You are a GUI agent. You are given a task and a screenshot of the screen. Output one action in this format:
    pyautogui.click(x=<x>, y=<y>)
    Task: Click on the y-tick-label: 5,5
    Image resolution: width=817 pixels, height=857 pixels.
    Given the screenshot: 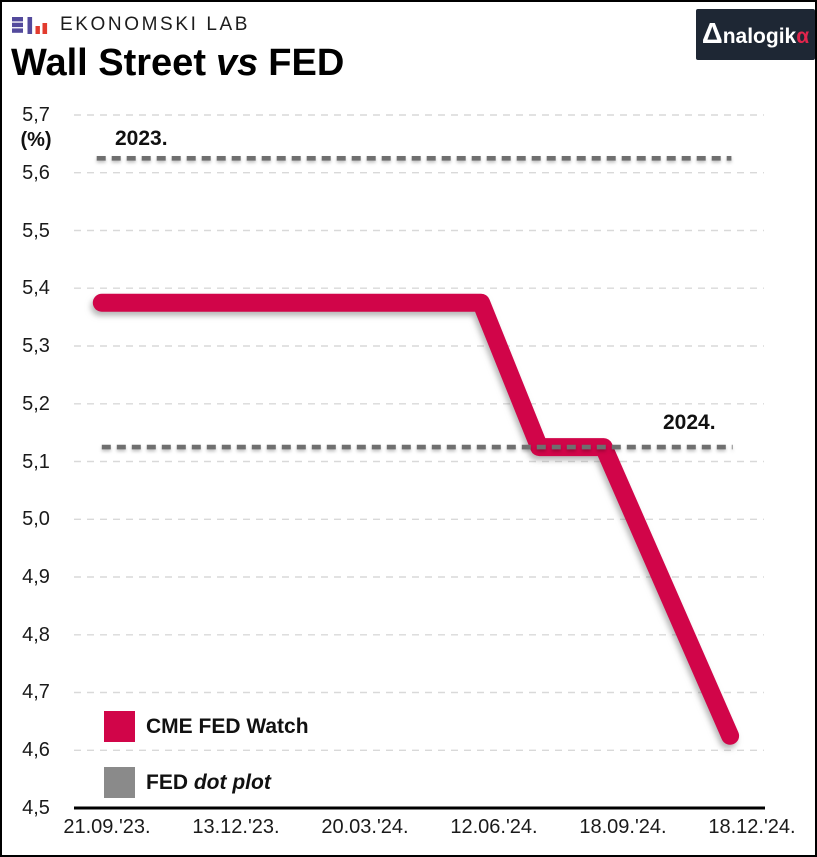 What is the action you would take?
    pyautogui.click(x=36, y=231)
    